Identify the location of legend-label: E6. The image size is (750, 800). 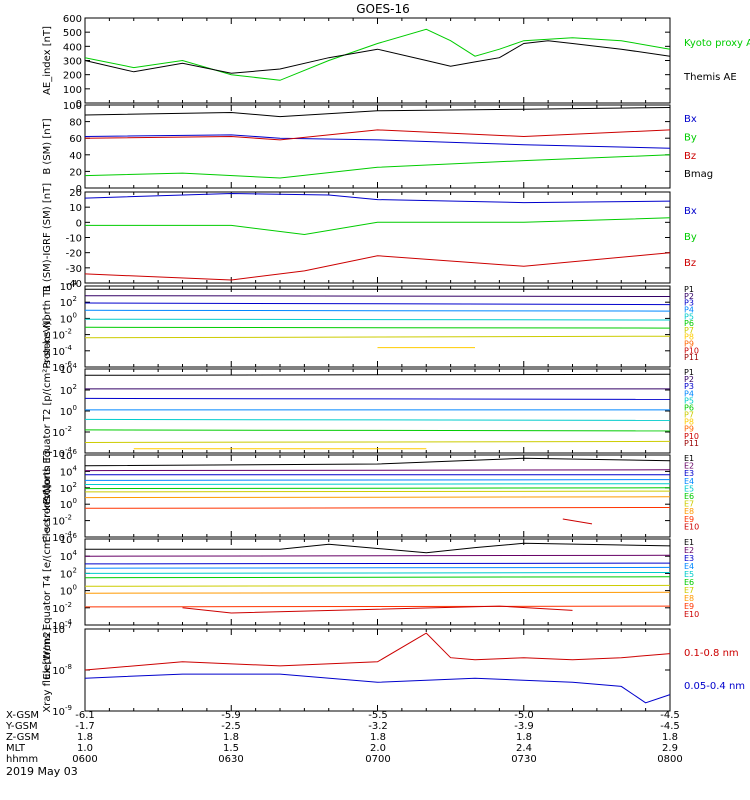
(689, 496).